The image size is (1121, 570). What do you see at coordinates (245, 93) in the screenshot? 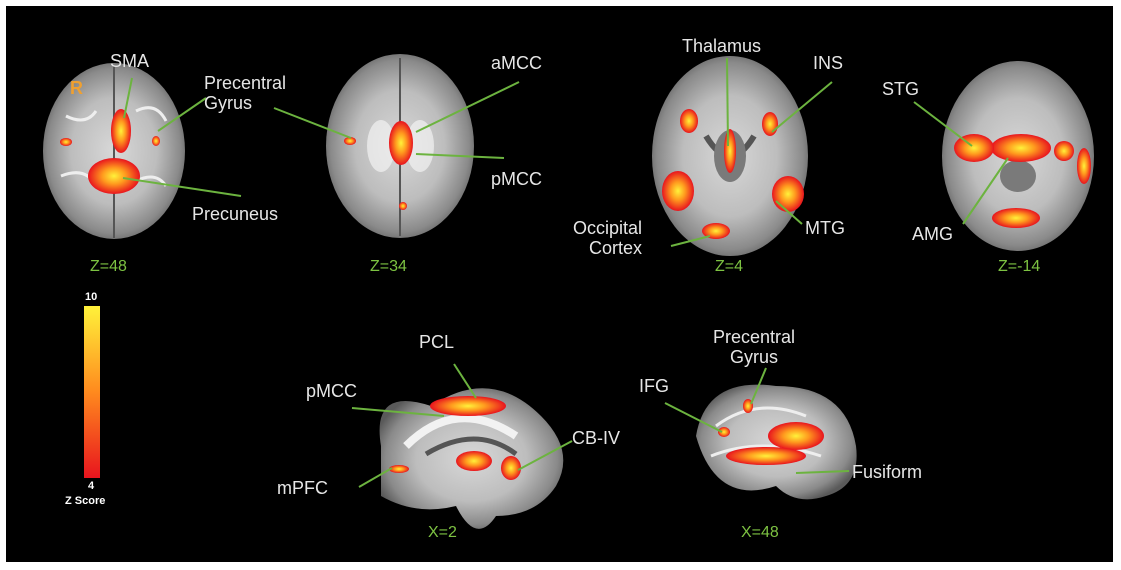
I see `label-precentral-gyrus-axial: Precentral Gyrus` at bounding box center [245, 93].